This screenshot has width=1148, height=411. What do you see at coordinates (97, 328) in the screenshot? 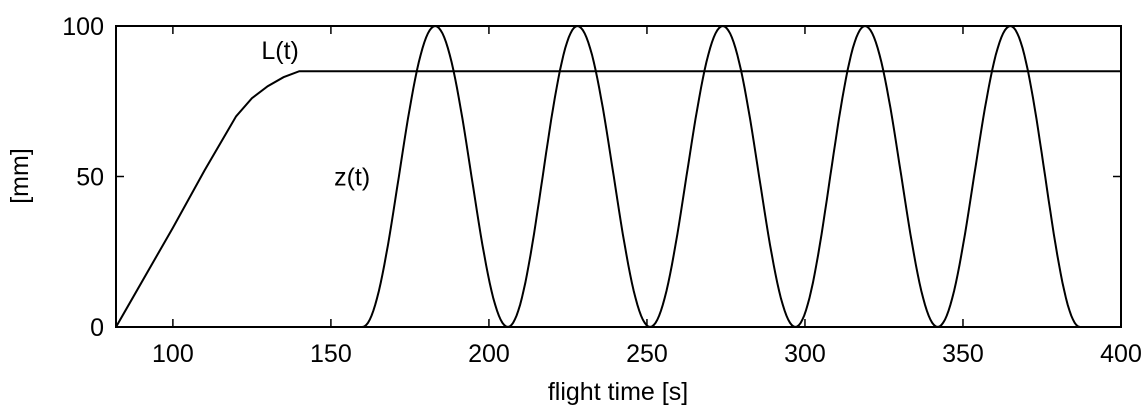
I see `y-tick-label: 0` at bounding box center [97, 328].